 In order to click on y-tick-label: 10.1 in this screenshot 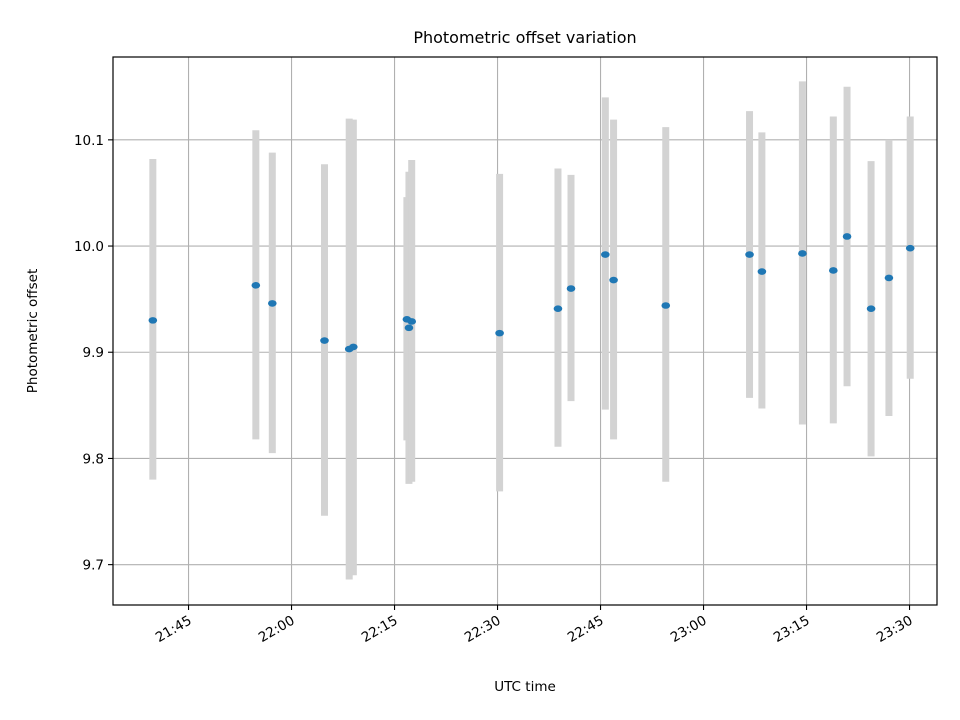, I will do `click(89, 141)`.